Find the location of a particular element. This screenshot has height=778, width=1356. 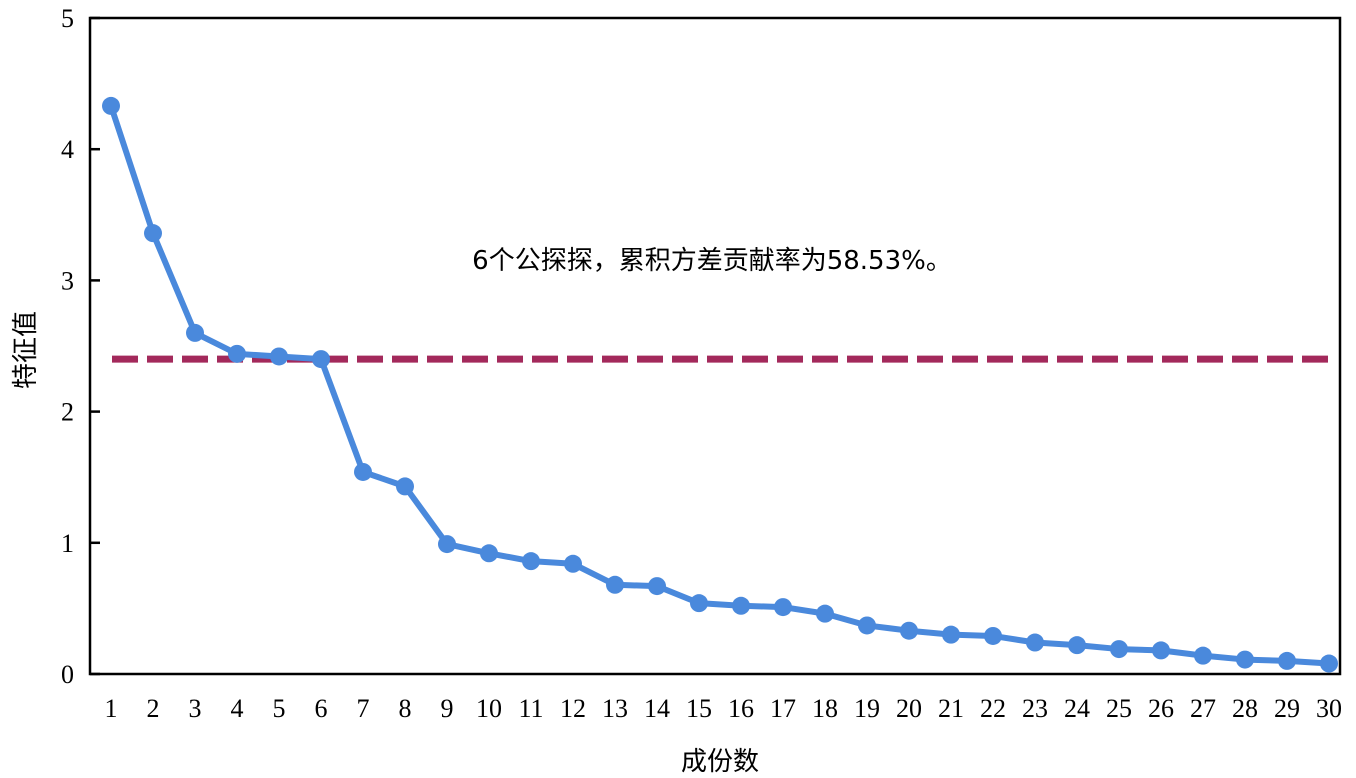

x-tick-label: 18 is located at coordinates (825, 708).